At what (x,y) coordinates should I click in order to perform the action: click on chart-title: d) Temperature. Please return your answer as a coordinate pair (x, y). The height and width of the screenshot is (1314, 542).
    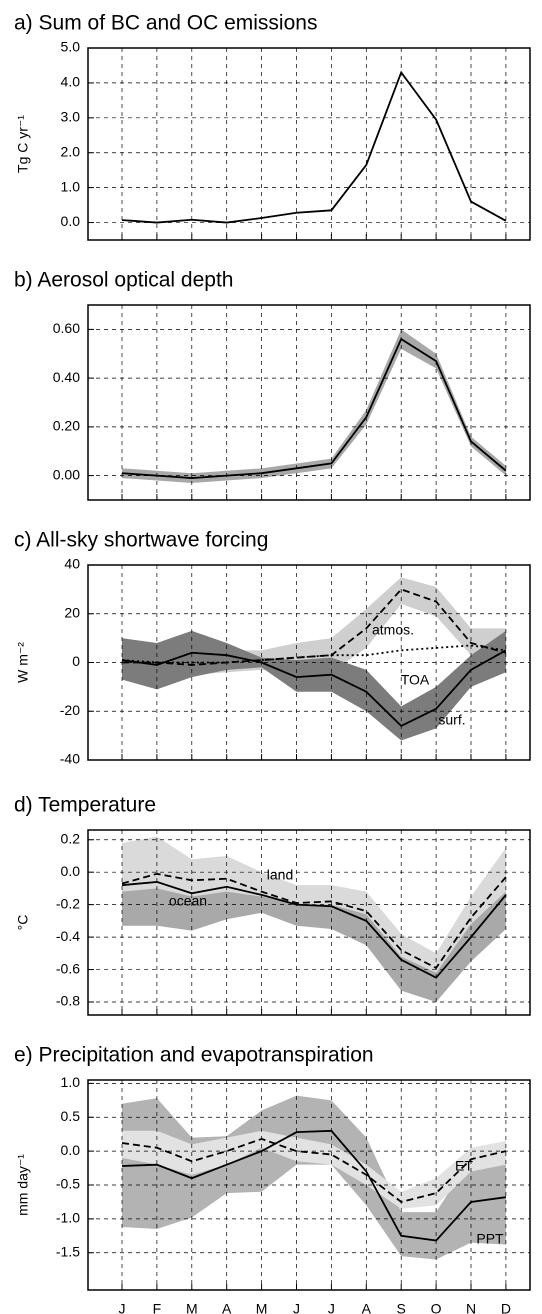
    Looking at the image, I should click on (85, 805).